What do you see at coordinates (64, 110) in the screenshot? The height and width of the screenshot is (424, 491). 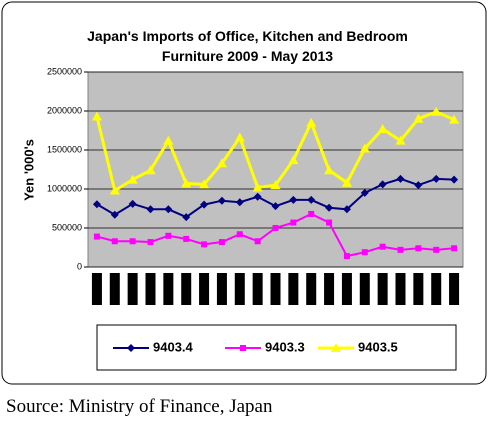 I see `y-tick-label: 2000000` at bounding box center [64, 110].